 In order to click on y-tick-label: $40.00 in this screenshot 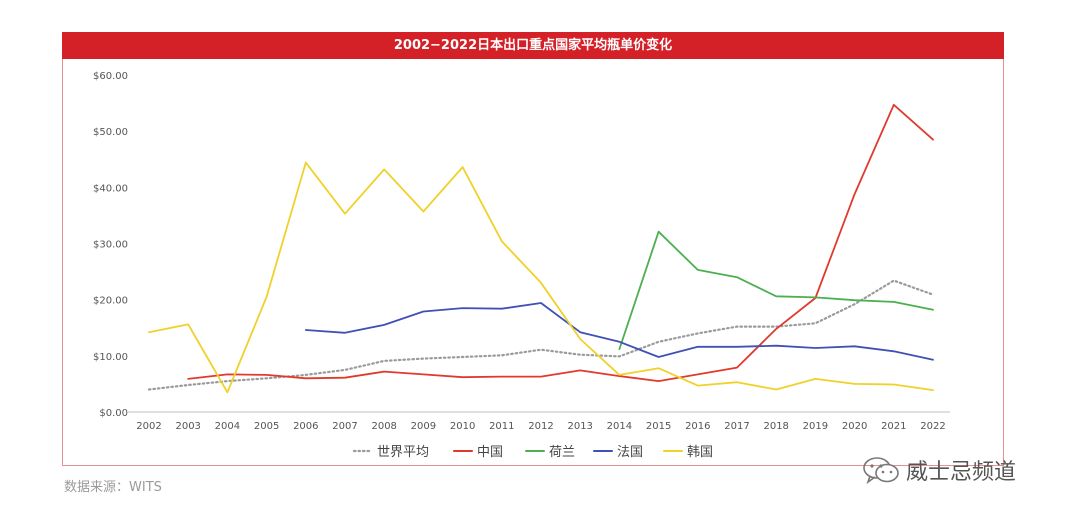, I will do `click(110, 188)`.